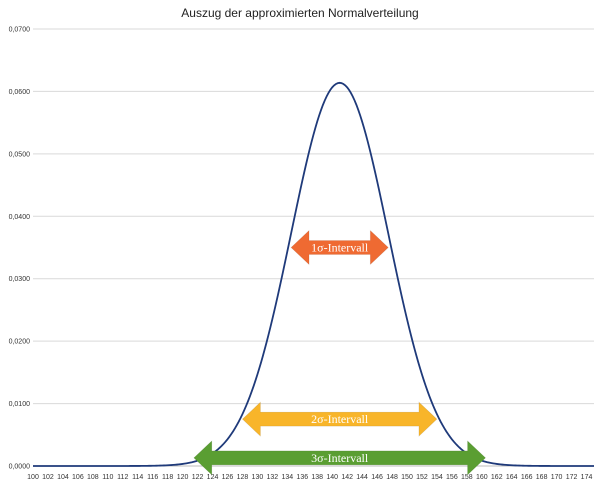  Describe the element at coordinates (377, 477) in the screenshot. I see `x-tick-label: 146` at that location.